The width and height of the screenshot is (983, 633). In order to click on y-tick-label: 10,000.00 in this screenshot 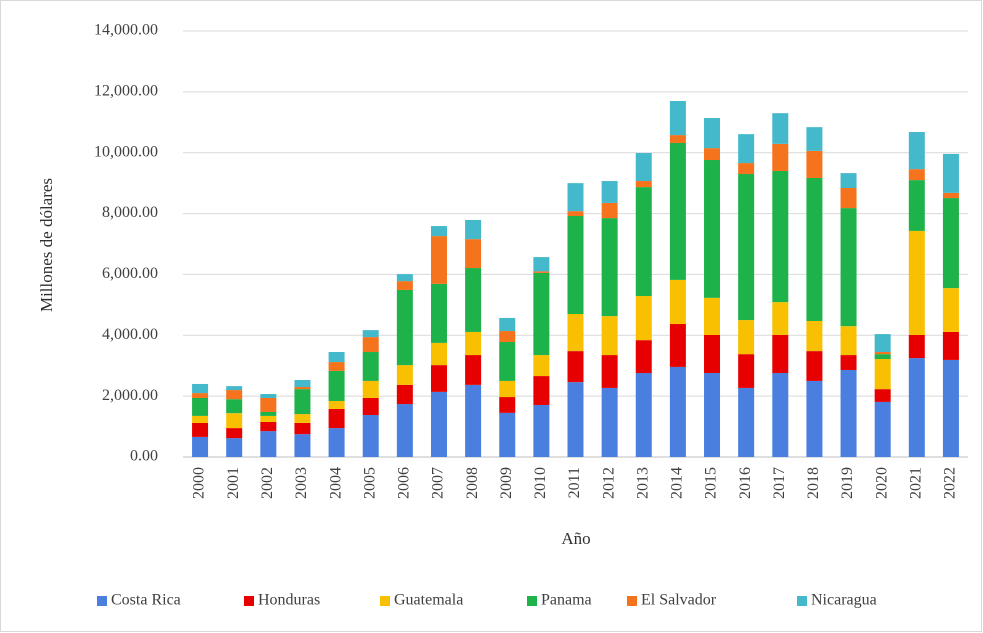, I will do `click(126, 151)`.